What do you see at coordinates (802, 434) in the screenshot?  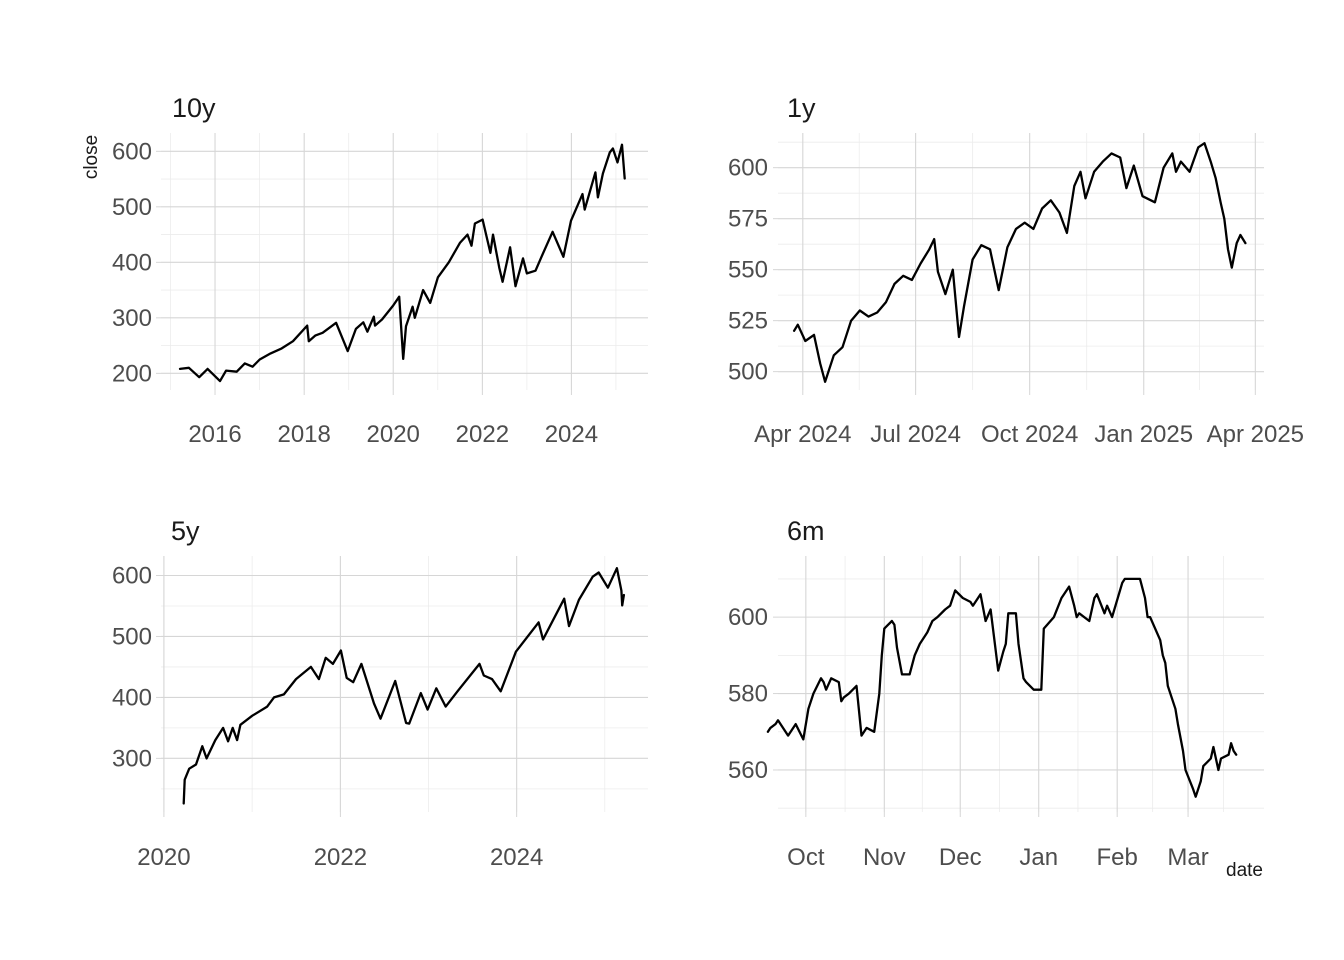 I see `x-tick-label: Apr 2024` at bounding box center [802, 434].